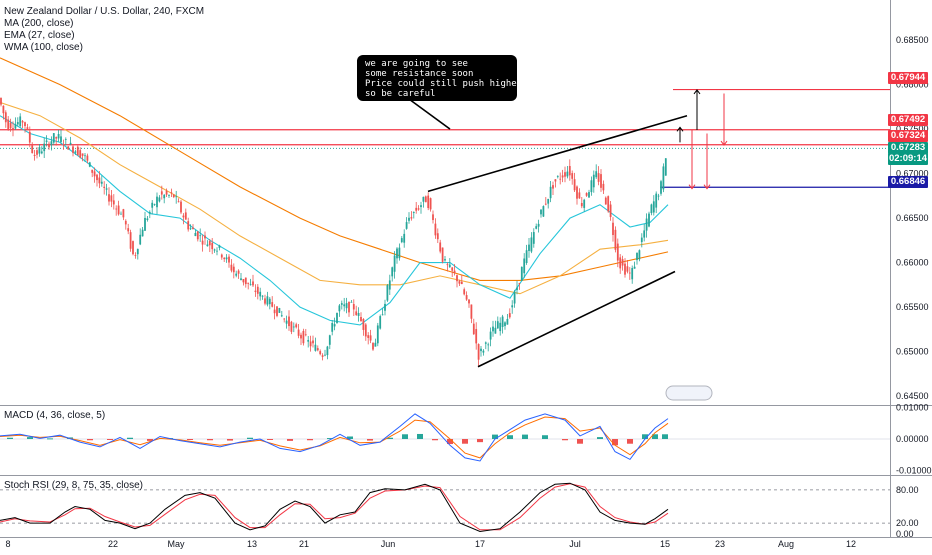 Image resolution: width=932 pixels, height=555 pixels. Describe the element at coordinates (388, 544) in the screenshot. I see `x-tick-label: Jun` at that location.